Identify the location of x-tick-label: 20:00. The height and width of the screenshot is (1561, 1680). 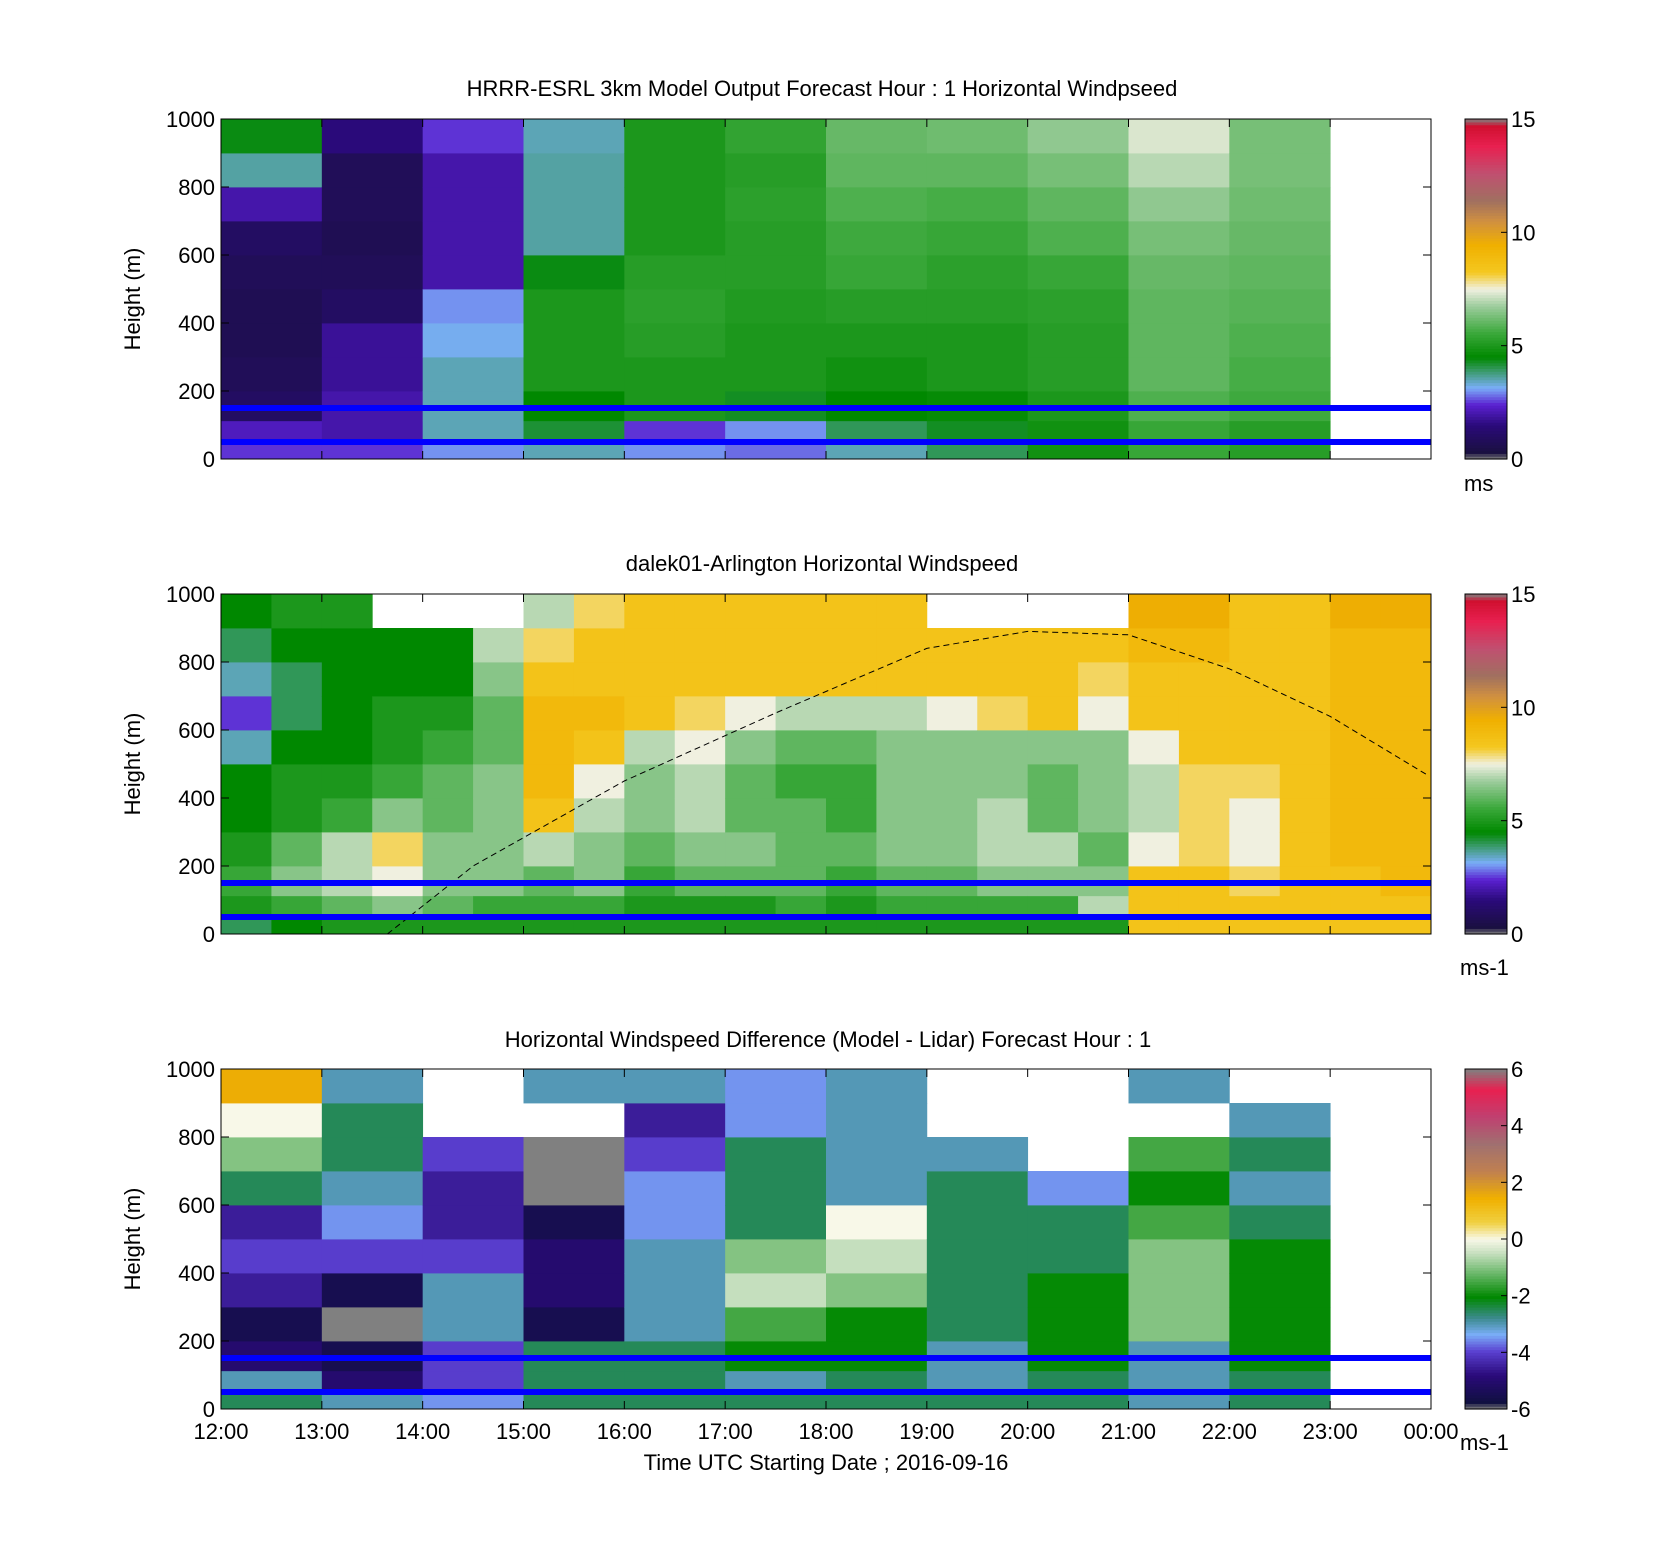
(1027, 1431).